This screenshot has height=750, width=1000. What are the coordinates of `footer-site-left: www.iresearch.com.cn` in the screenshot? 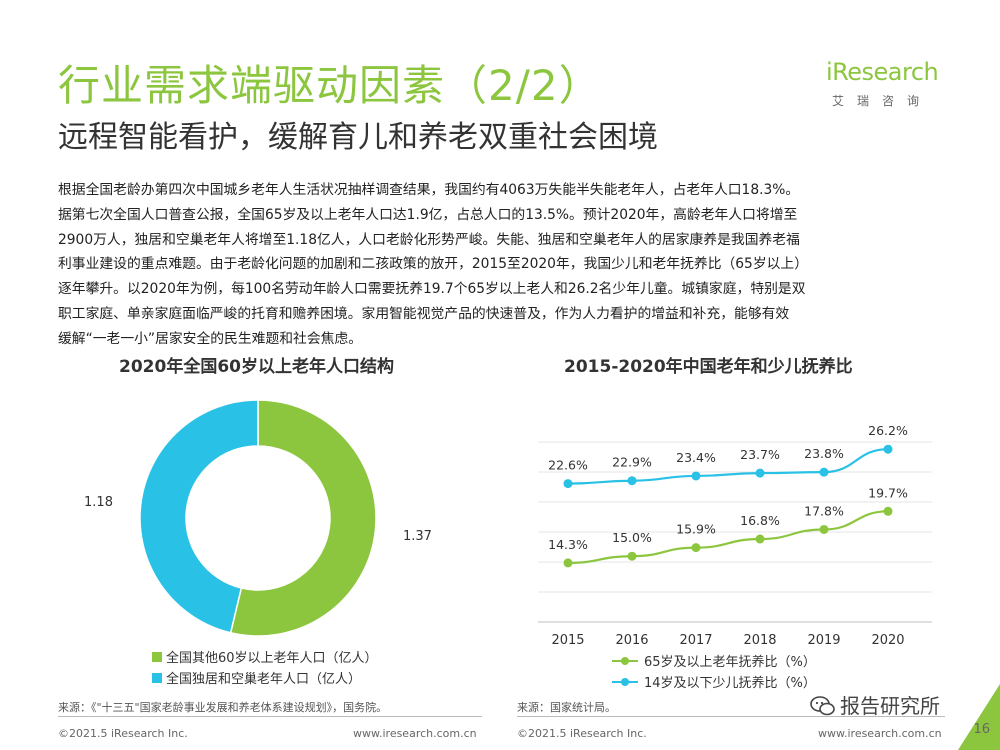 It's located at (415, 733).